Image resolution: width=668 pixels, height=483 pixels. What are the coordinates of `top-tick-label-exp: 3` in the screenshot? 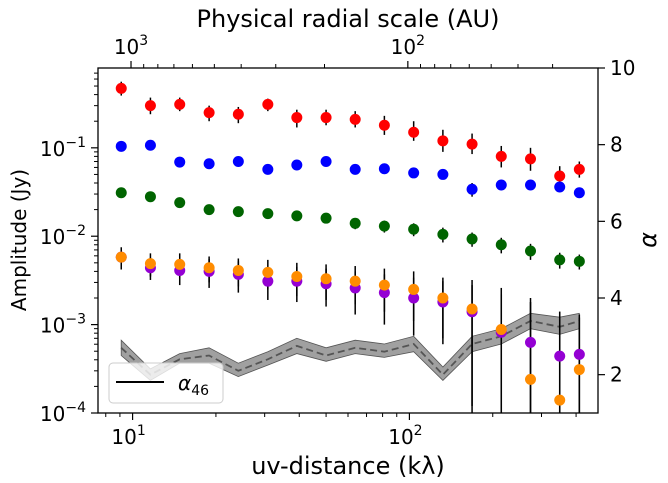 It's located at (143, 41).